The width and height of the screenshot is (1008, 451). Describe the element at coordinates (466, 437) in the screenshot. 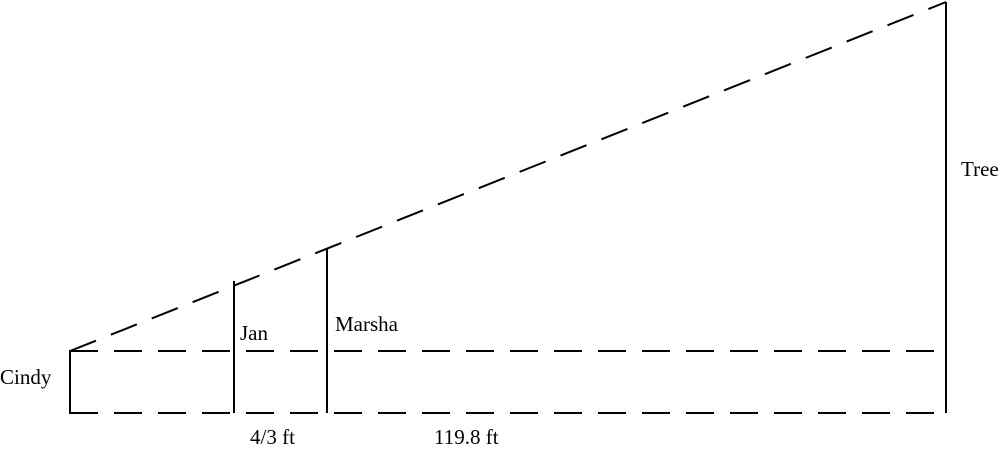

I see `distance-marsha-tree-label: 119.8 ft` at that location.